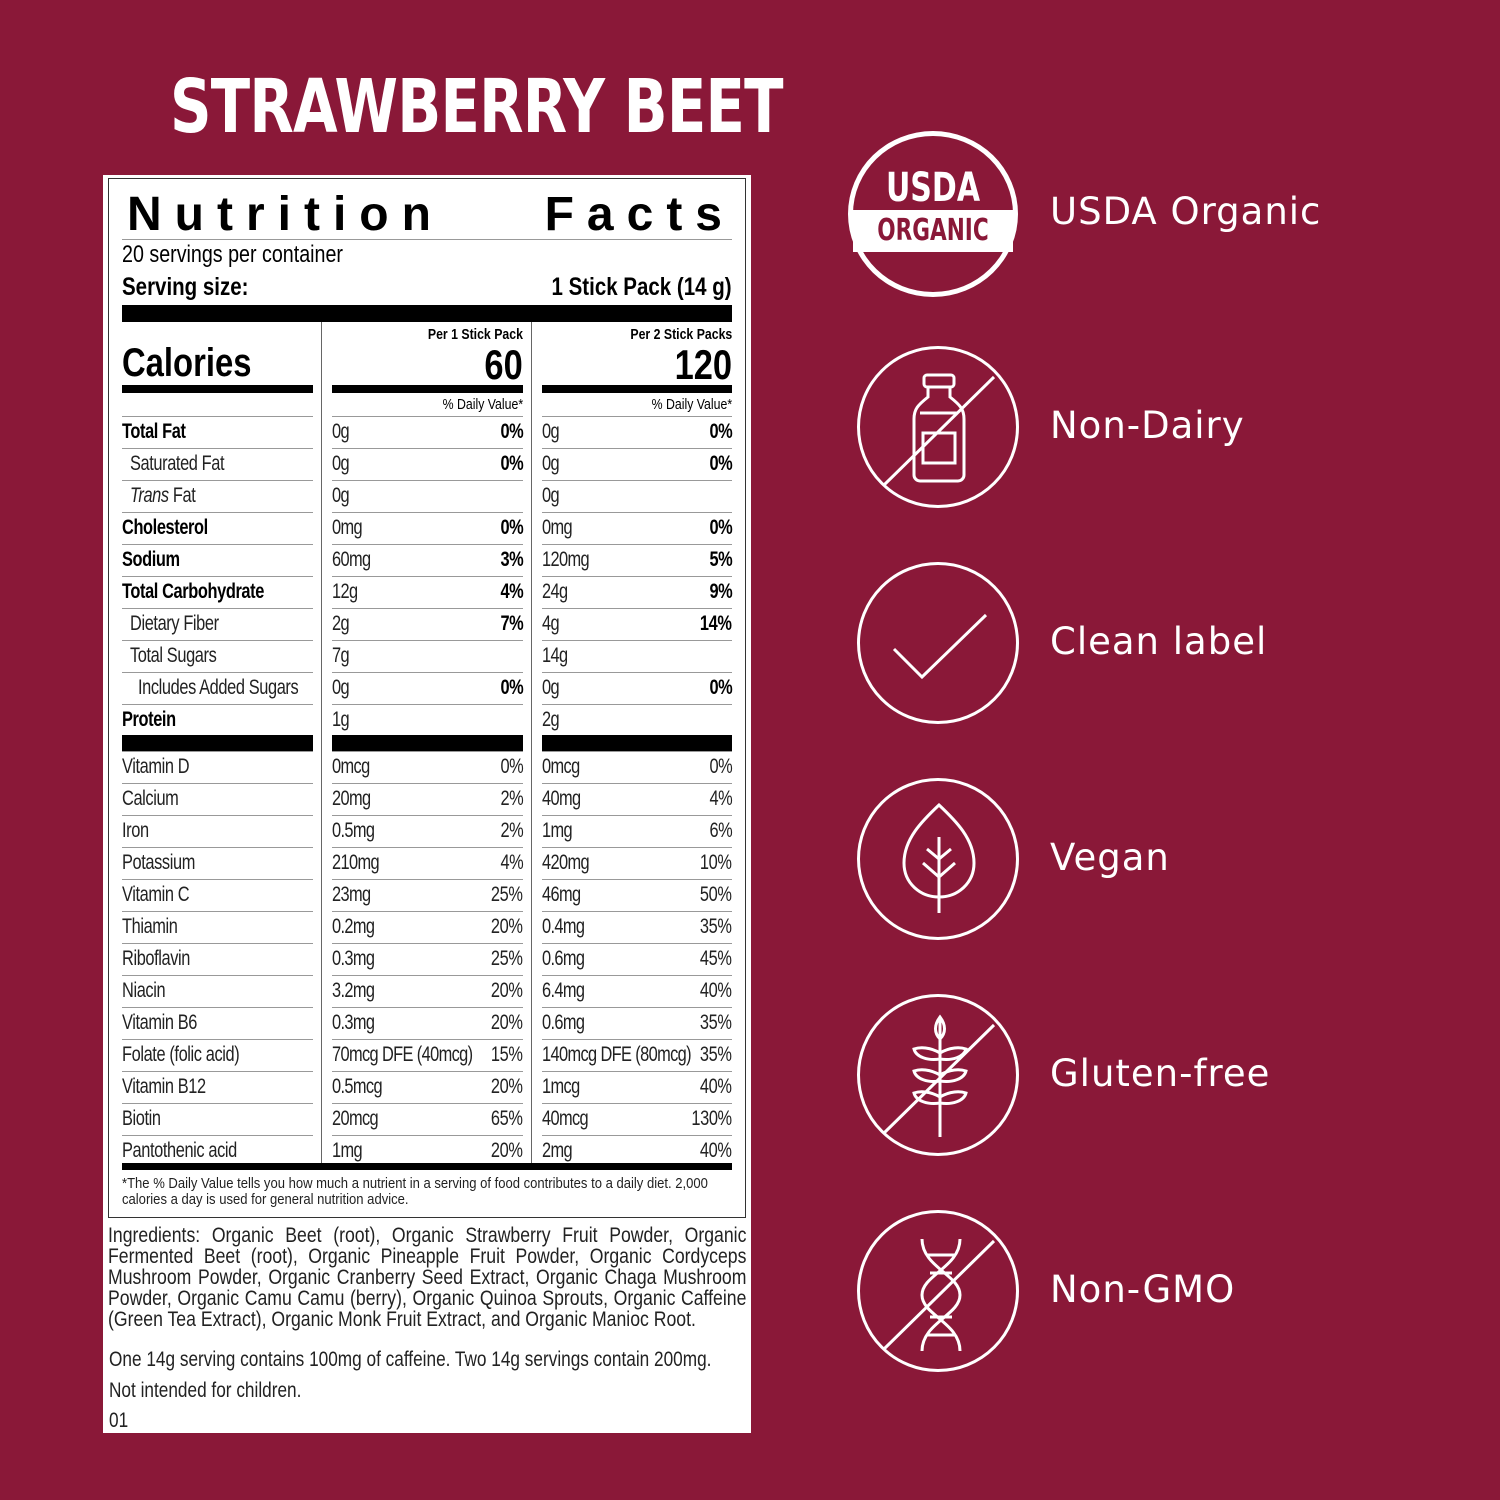 This screenshot has height=1500, width=1500. What do you see at coordinates (565, 1118) in the screenshot?
I see `nutrient-amount: 40mcg` at bounding box center [565, 1118].